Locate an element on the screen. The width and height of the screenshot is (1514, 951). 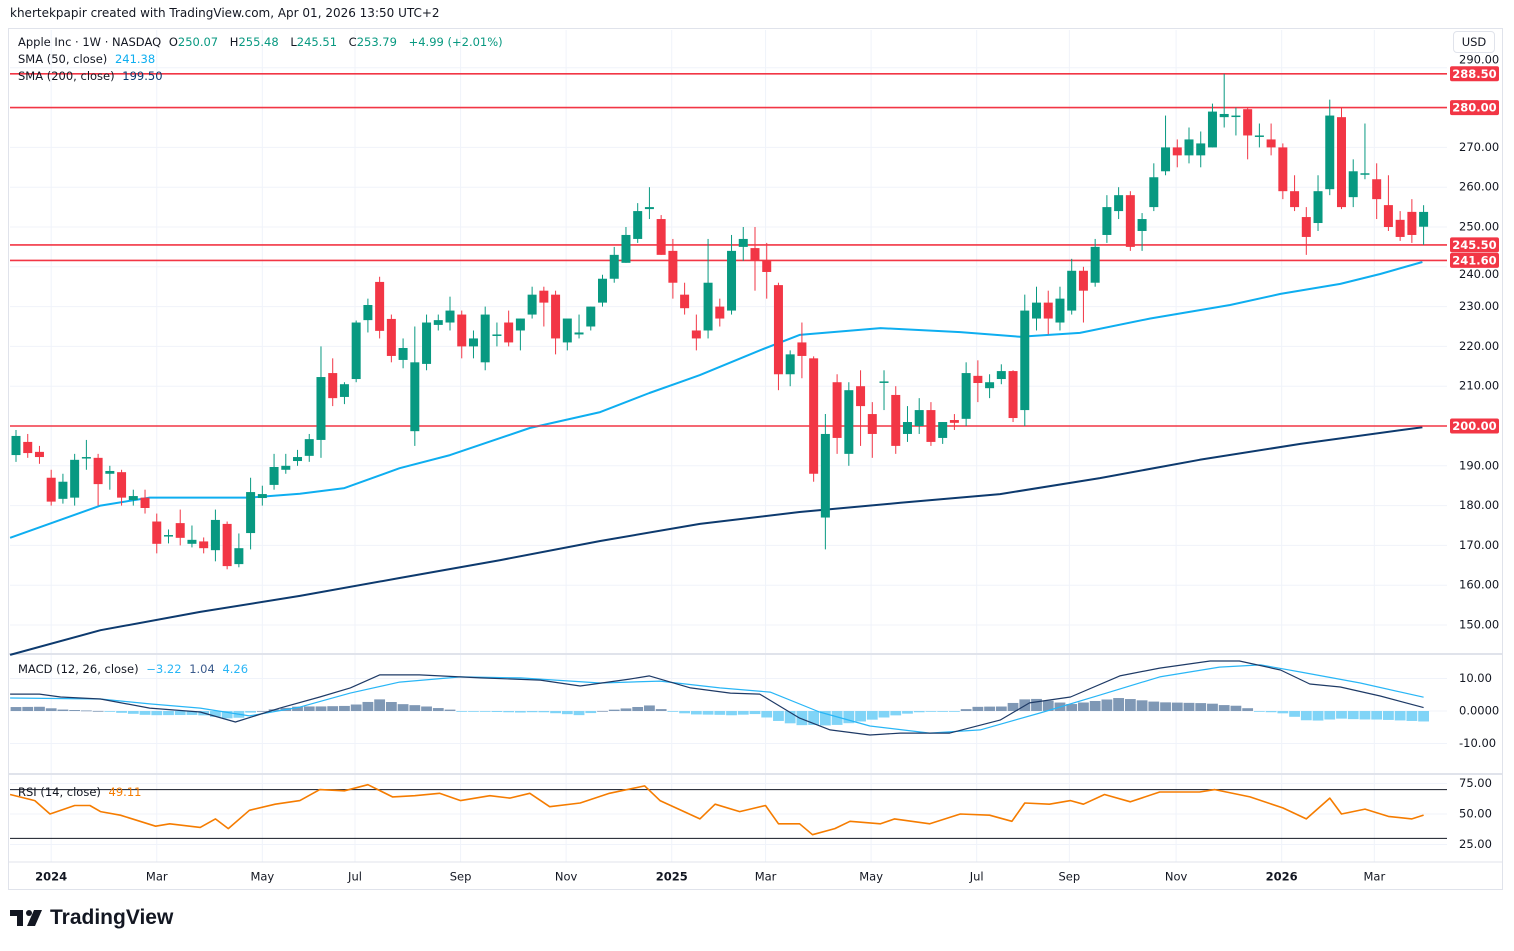
rsi-legend: RSI (14, close) 49.11 is located at coordinates (81, 792).